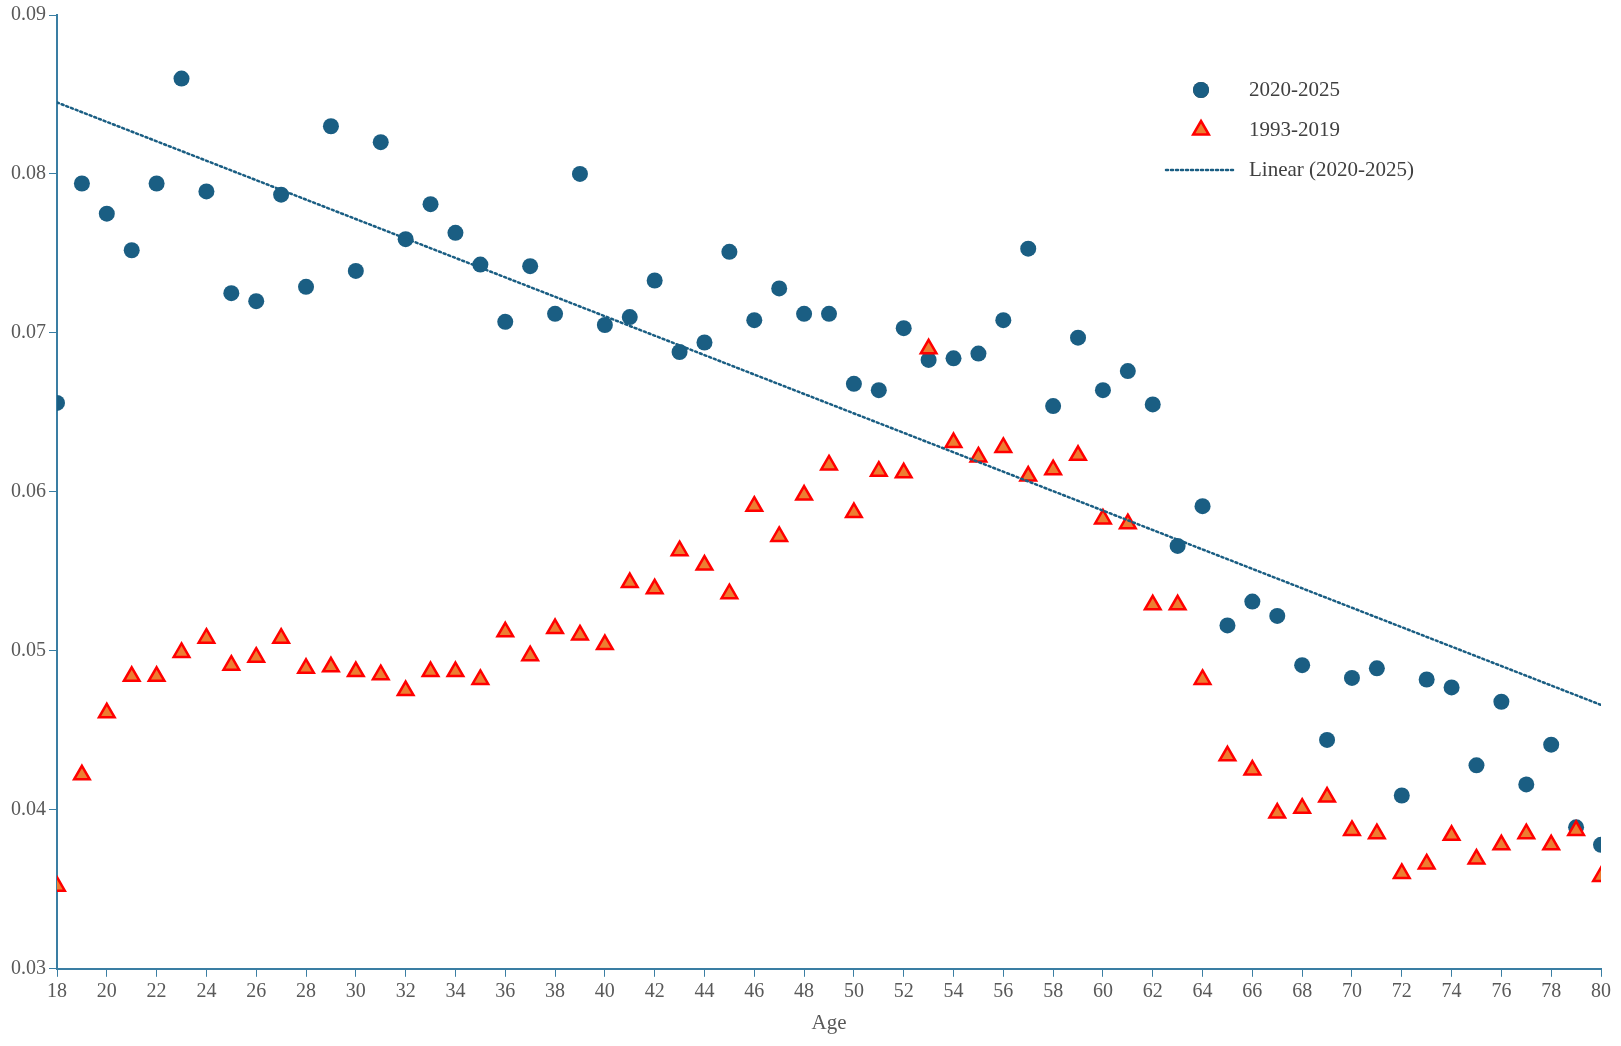  What do you see at coordinates (28, 649) in the screenshot?
I see `y-tick-label: 0.05` at bounding box center [28, 649].